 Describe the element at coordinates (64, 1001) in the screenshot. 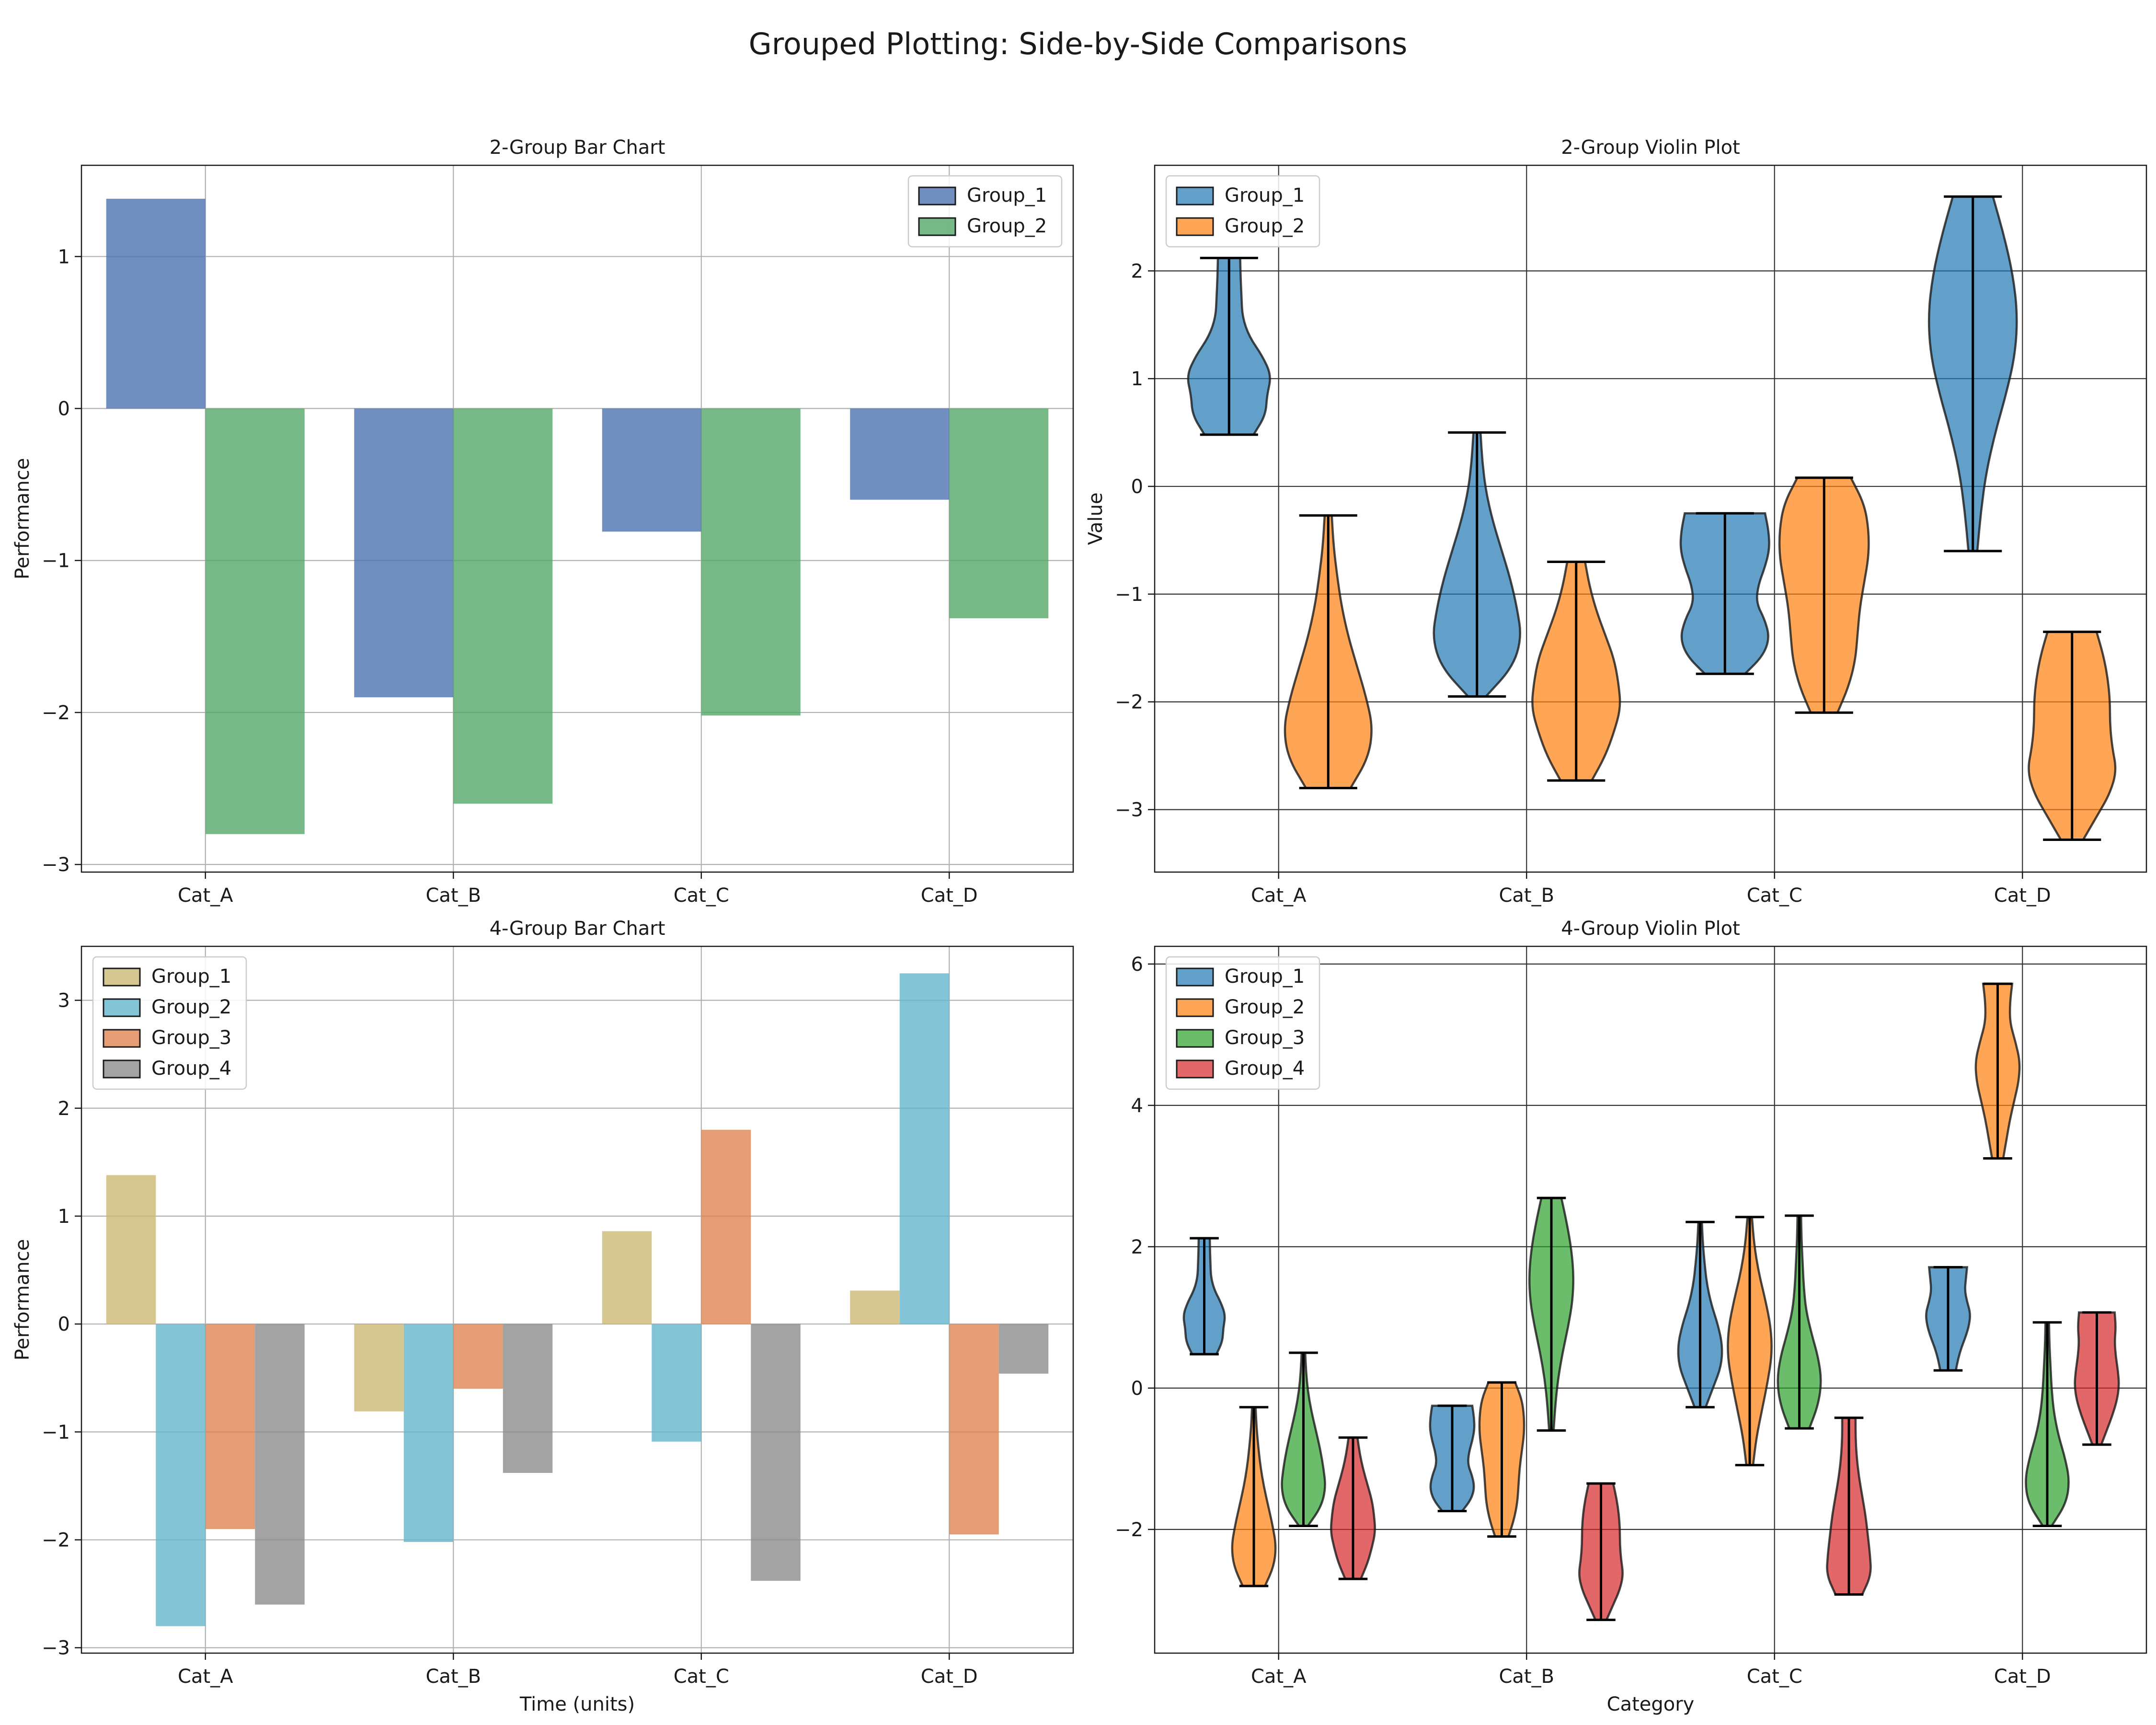

I see `y-tick-label: 3` at that location.